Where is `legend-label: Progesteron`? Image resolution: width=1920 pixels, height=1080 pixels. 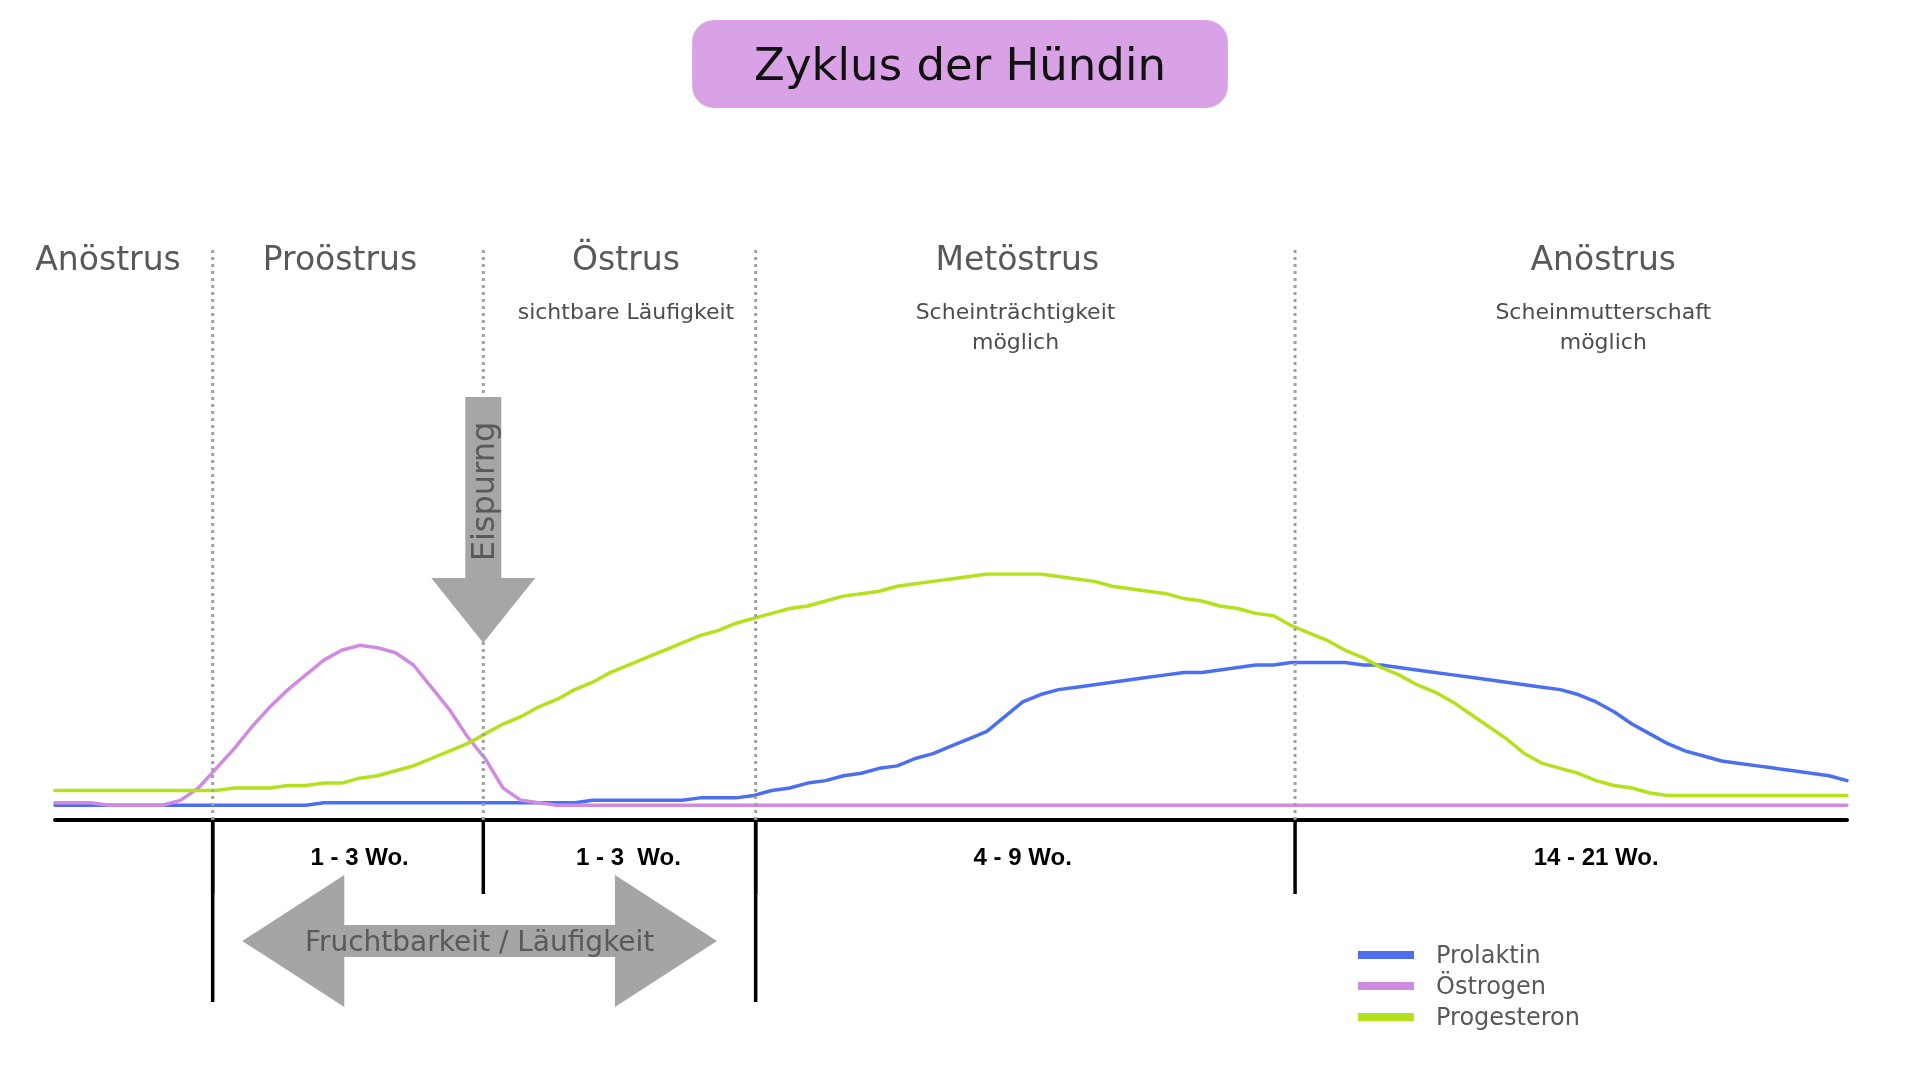 legend-label: Progesteron is located at coordinates (1508, 1017).